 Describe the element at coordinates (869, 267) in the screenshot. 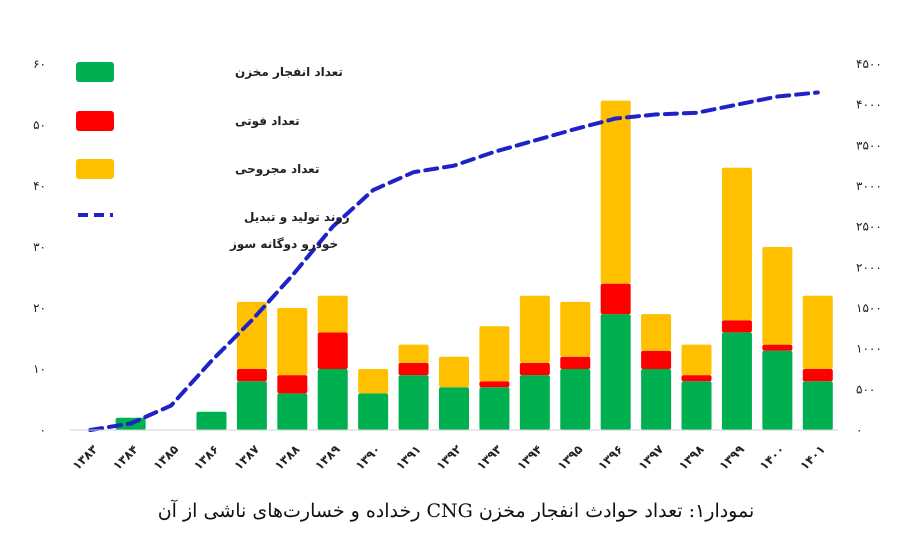

I see `y-right-tick: ۲۰۰۰` at that location.